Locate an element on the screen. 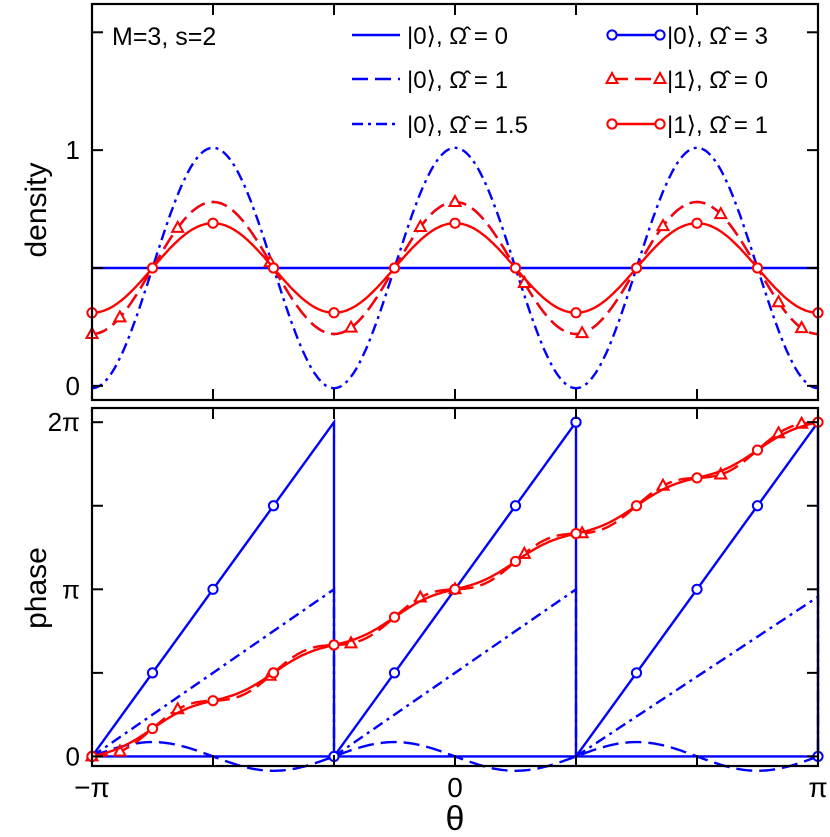  legend-0-3-label: |0⟩, Ω̂ = 3 is located at coordinates (717, 36).